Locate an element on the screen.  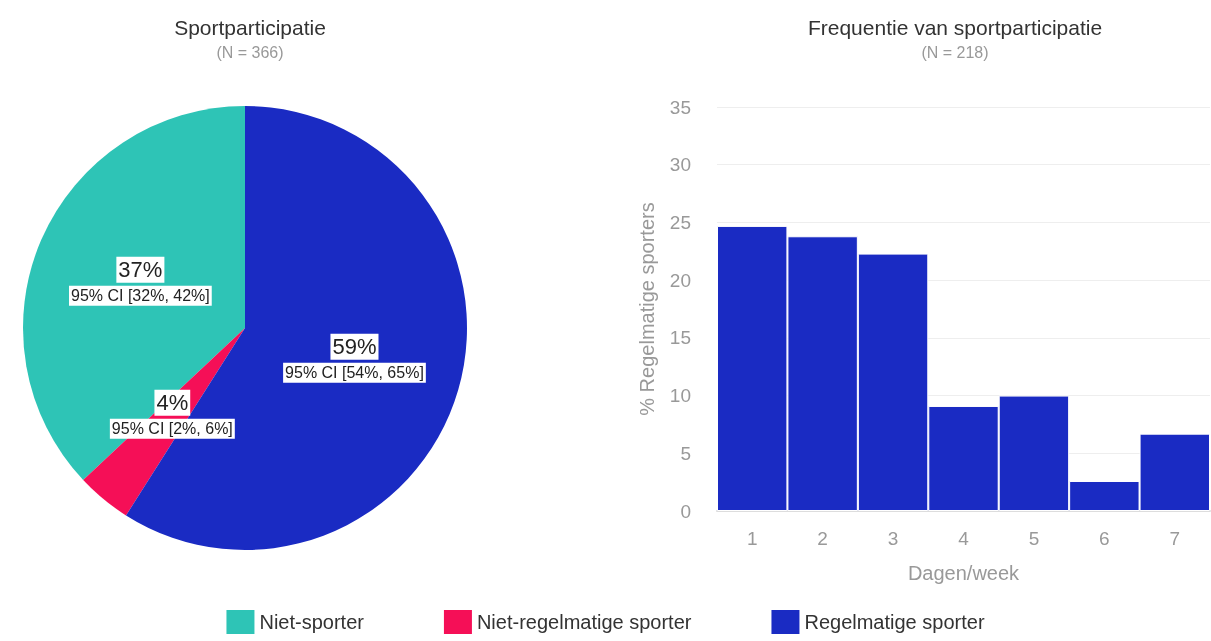
legend-label: Regelmatige sporter is located at coordinates (894, 622).